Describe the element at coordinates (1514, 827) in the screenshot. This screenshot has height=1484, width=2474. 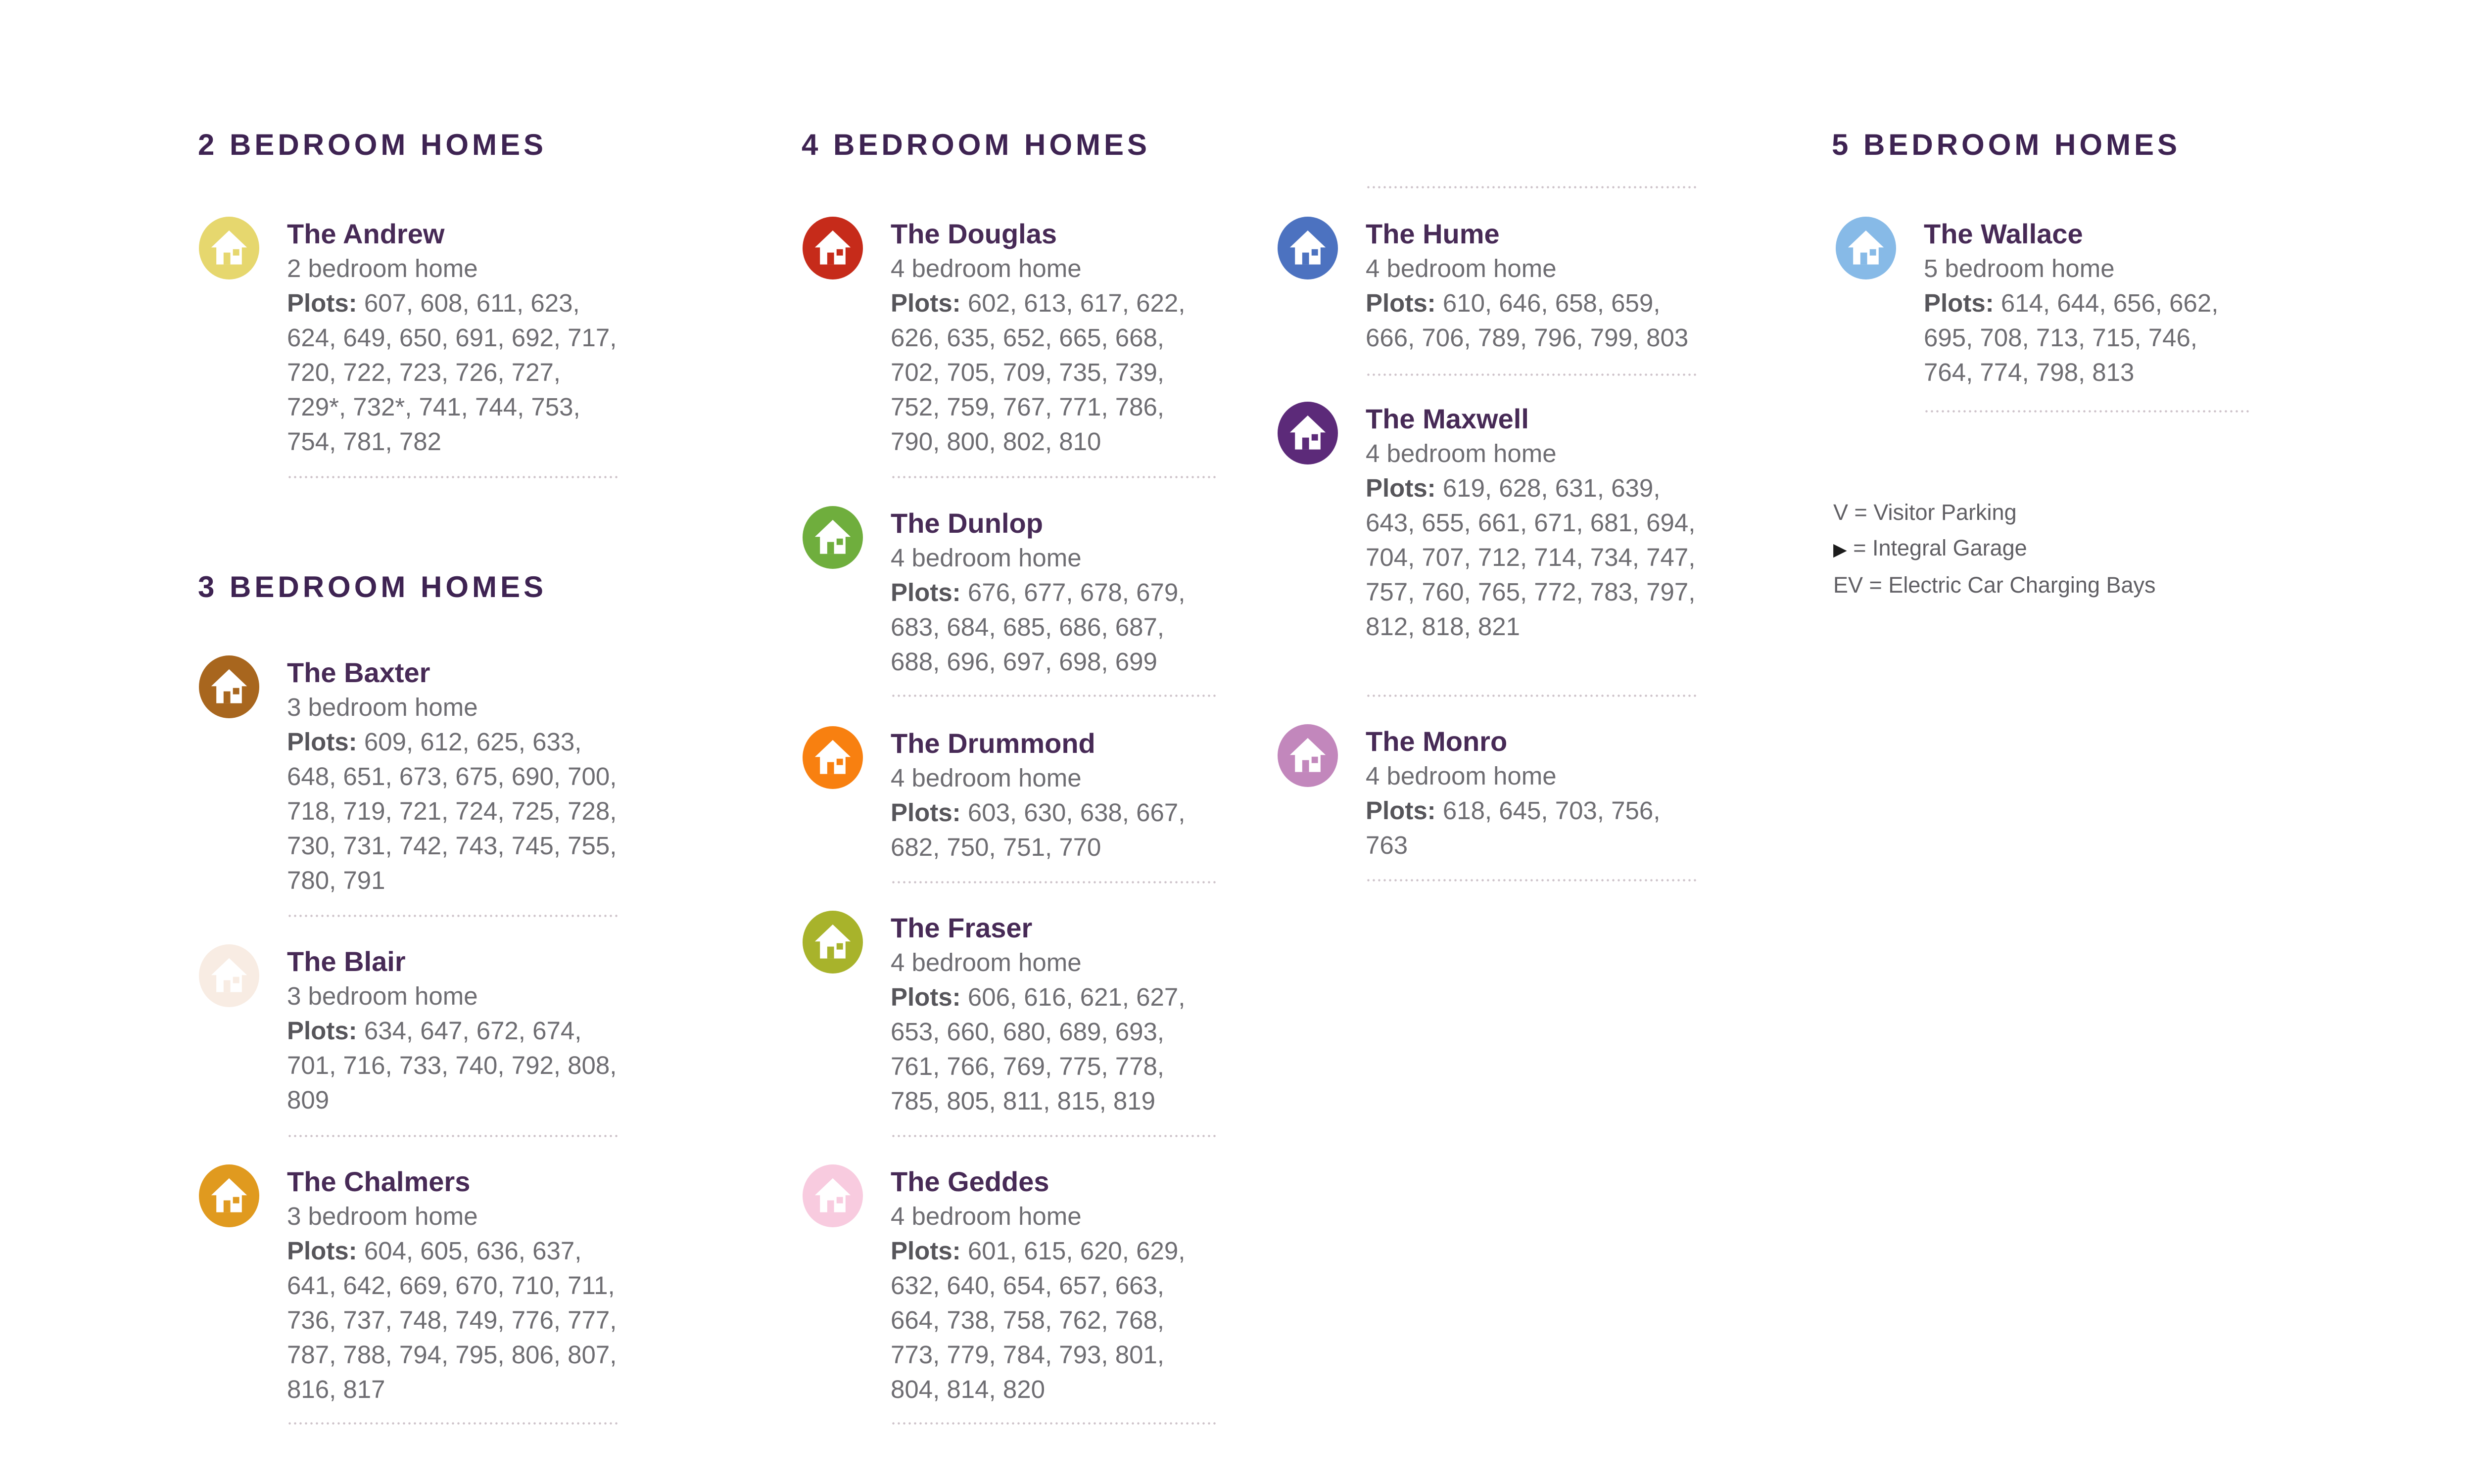
I see `home-plots: Plots: 618, 645, 703, 756, 763` at that location.